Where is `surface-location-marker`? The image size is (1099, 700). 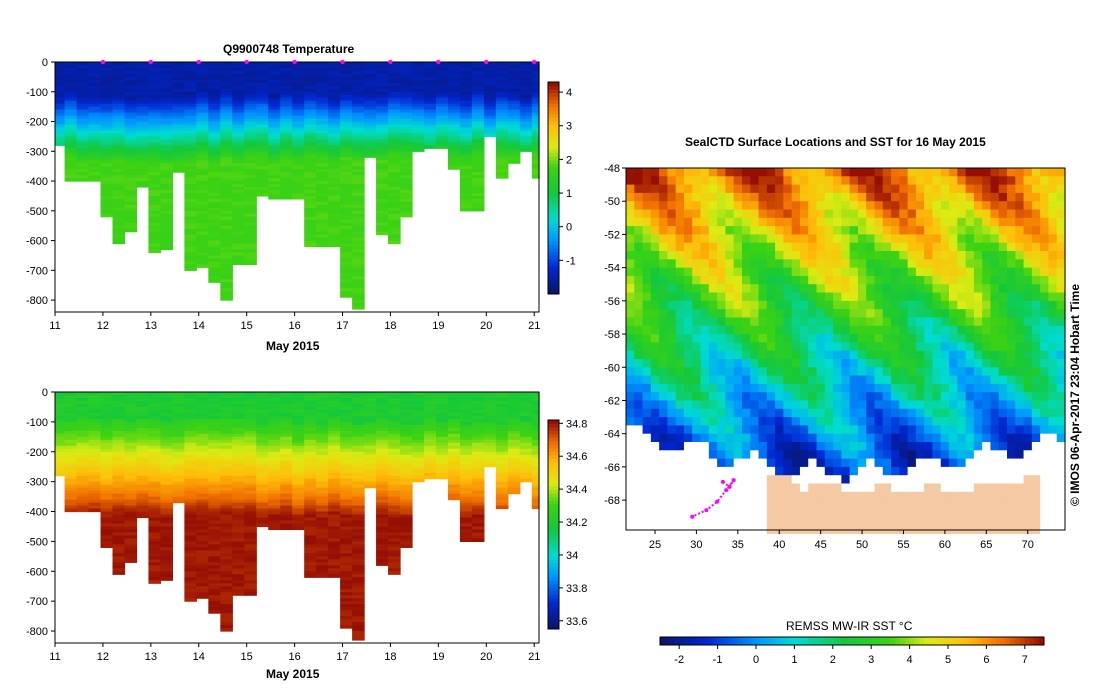
surface-location-marker is located at coordinates (151, 62).